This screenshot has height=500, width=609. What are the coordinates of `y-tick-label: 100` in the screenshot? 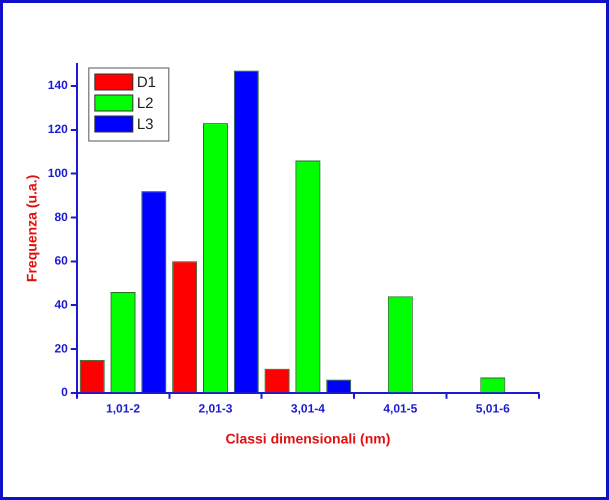 It's located at (58, 173).